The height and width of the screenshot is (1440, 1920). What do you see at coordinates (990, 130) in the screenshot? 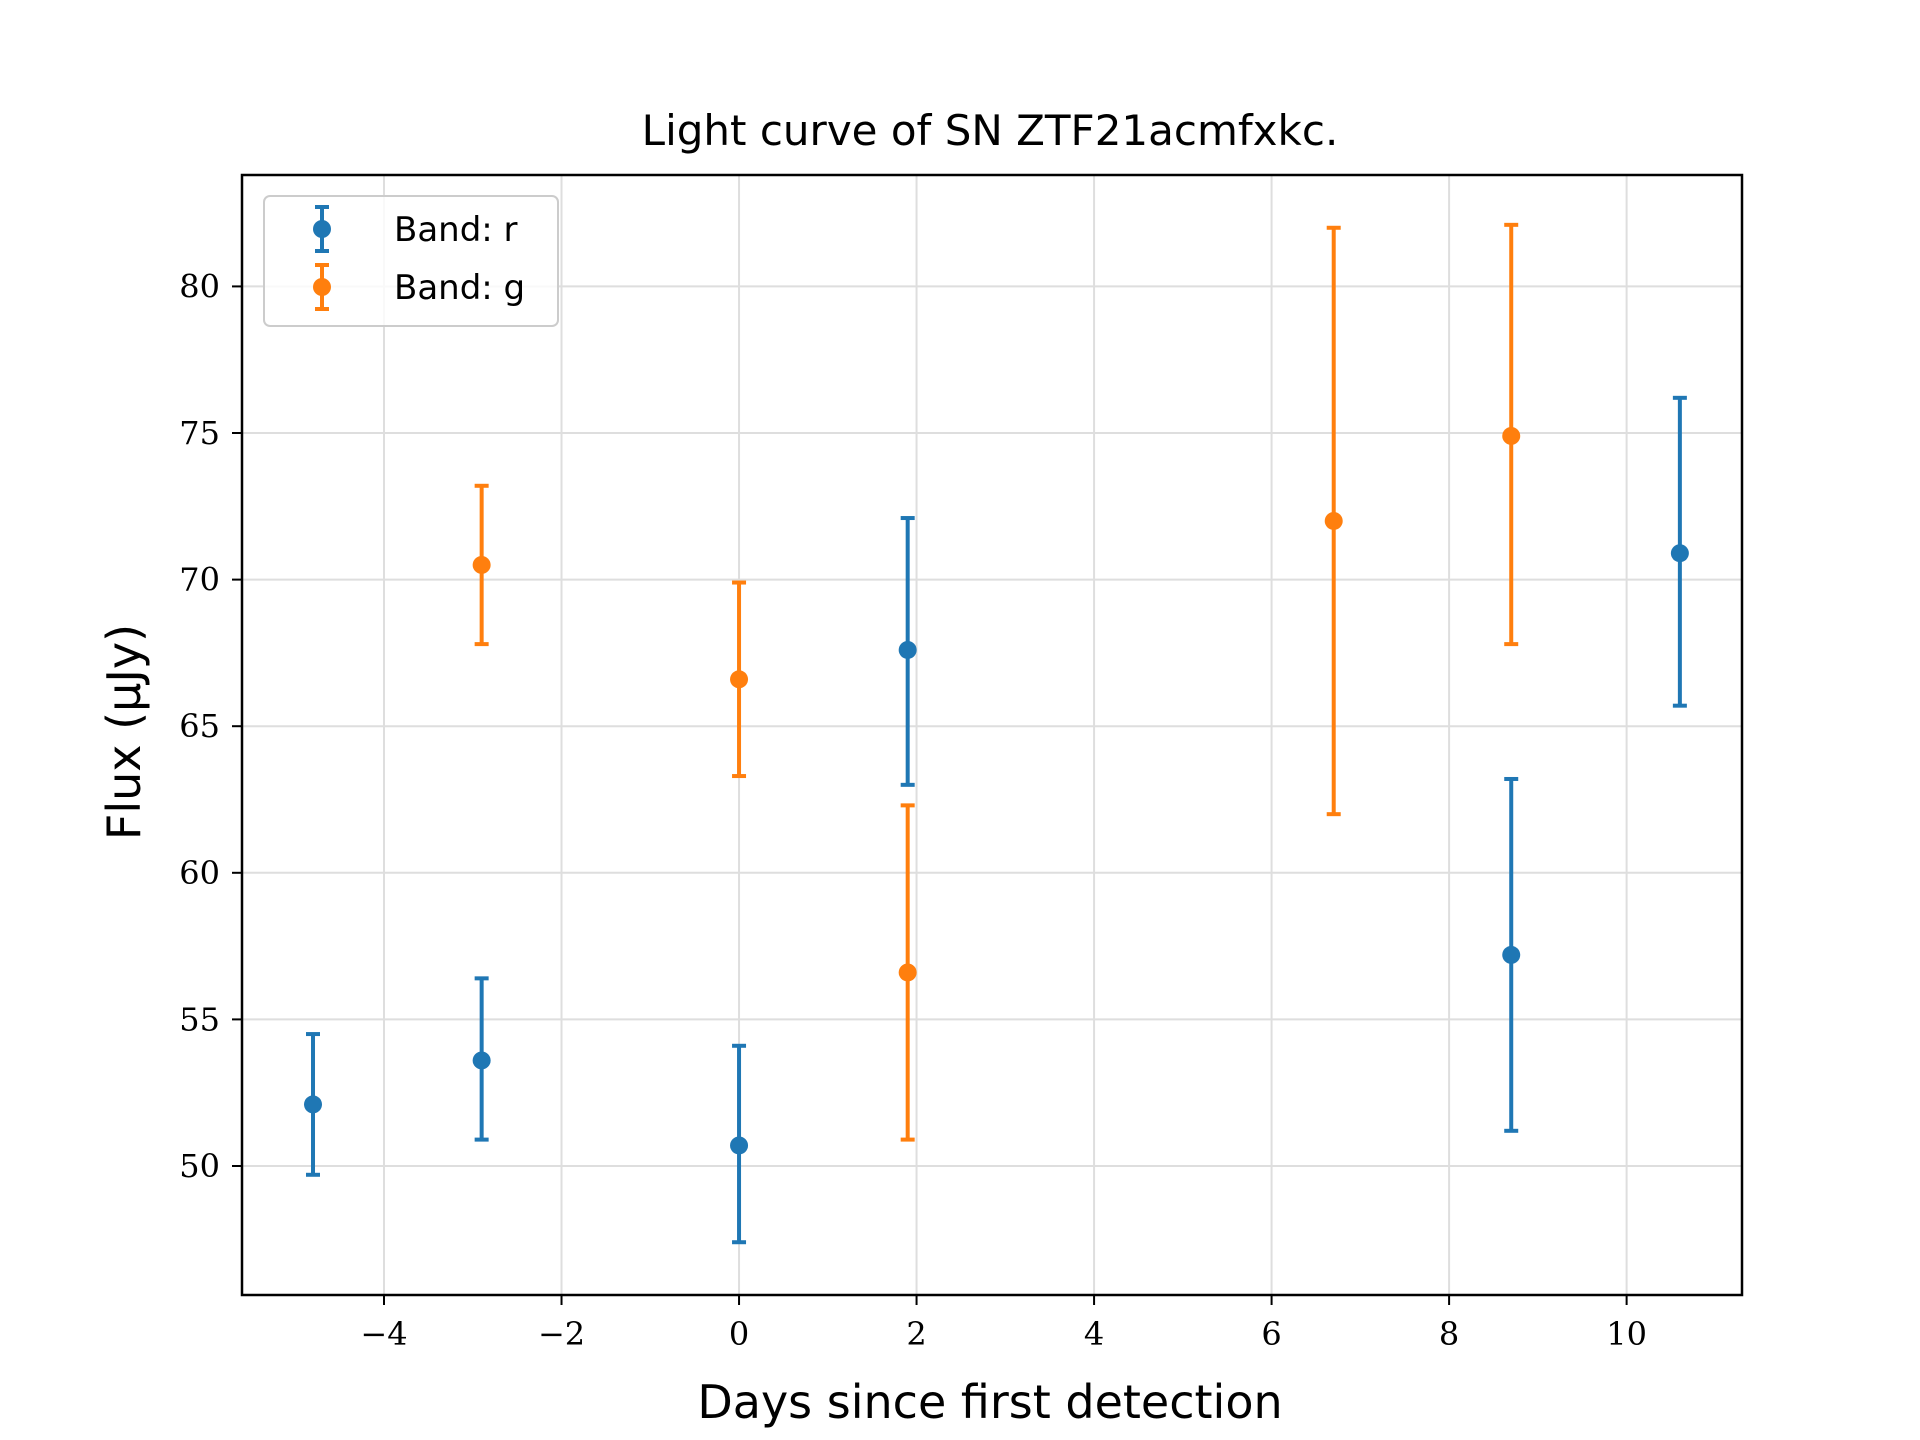
I see `chart-title: Light curve of SN ZTF21acmfxkc.` at bounding box center [990, 130].